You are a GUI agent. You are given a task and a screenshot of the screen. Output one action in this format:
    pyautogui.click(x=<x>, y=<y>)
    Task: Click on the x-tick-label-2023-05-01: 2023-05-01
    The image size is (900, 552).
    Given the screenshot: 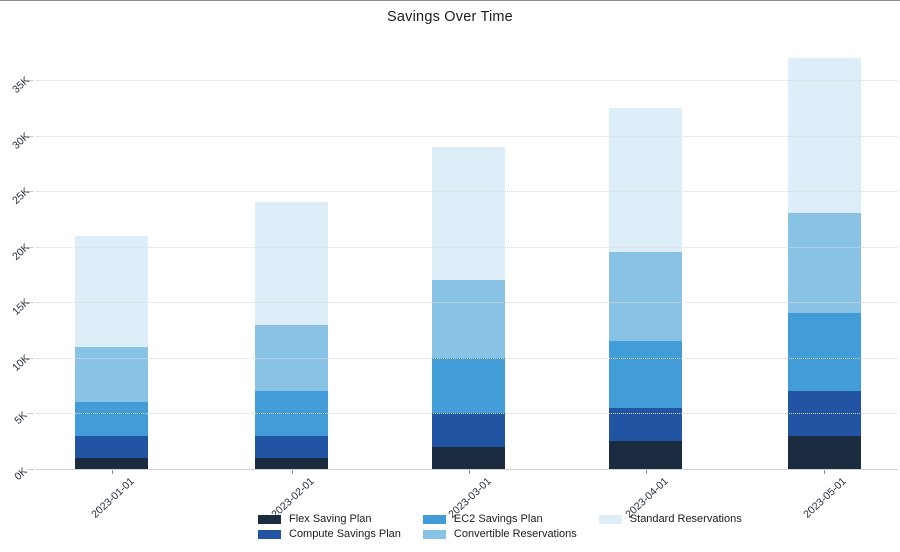 What is the action you would take?
    pyautogui.click(x=825, y=498)
    